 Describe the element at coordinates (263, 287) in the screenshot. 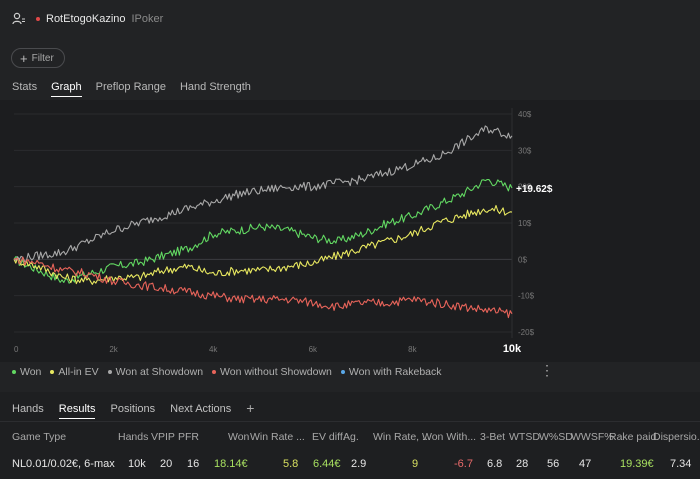

I see `series-line-won-without-showdown` at that location.